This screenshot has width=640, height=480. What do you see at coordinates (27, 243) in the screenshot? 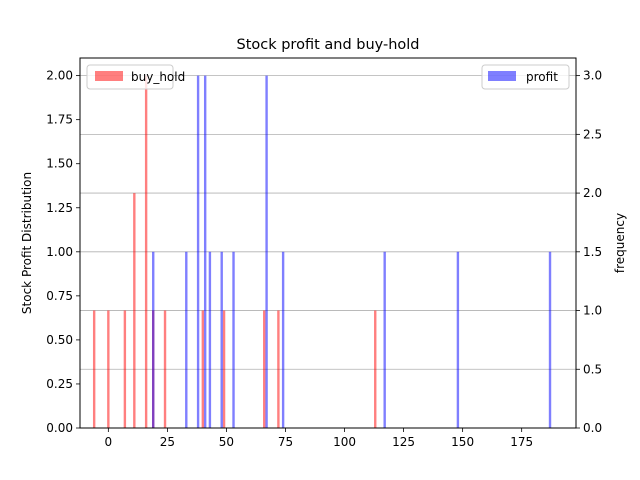
I see `y-axis-left-label: Stock Profit Distribution` at bounding box center [27, 243].